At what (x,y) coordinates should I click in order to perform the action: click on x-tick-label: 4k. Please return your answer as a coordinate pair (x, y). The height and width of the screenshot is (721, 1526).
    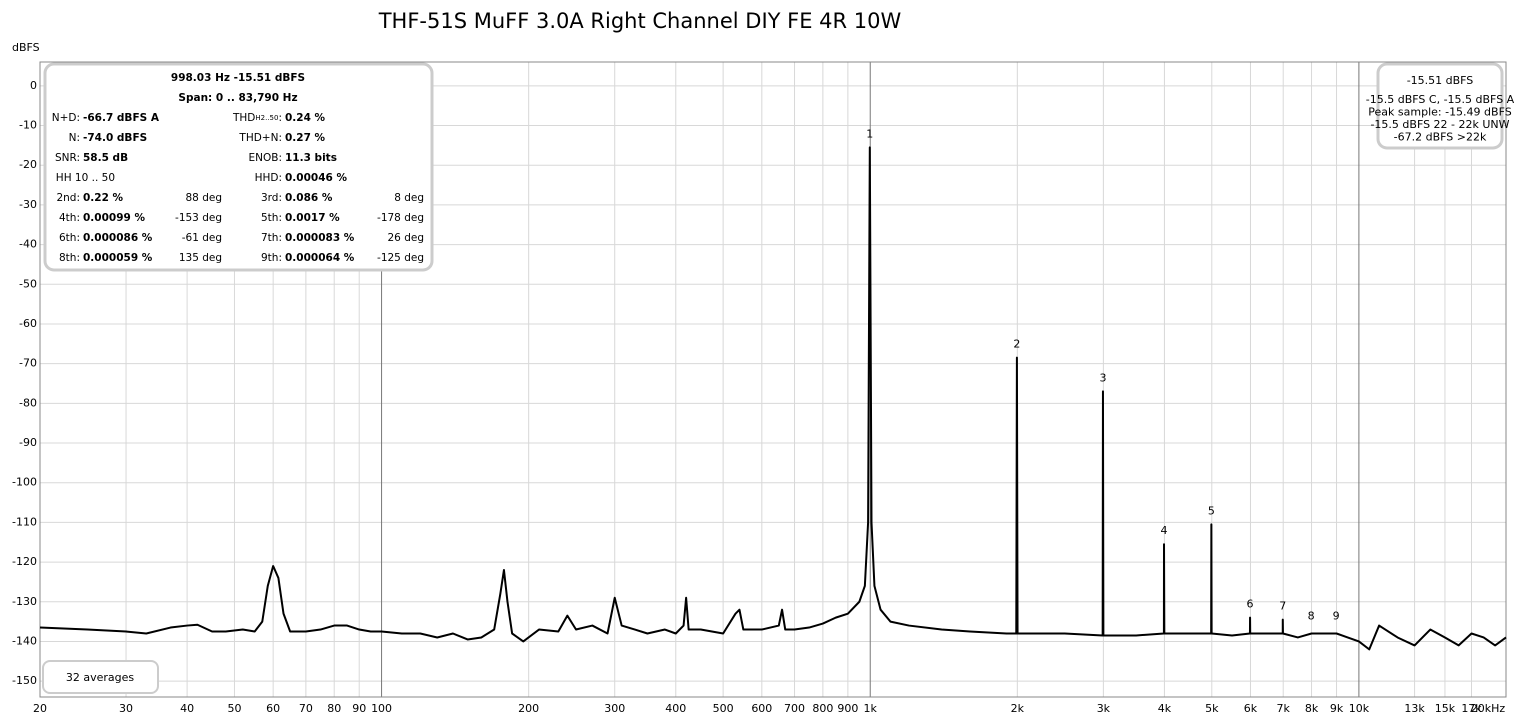
    Looking at the image, I should click on (1165, 708).